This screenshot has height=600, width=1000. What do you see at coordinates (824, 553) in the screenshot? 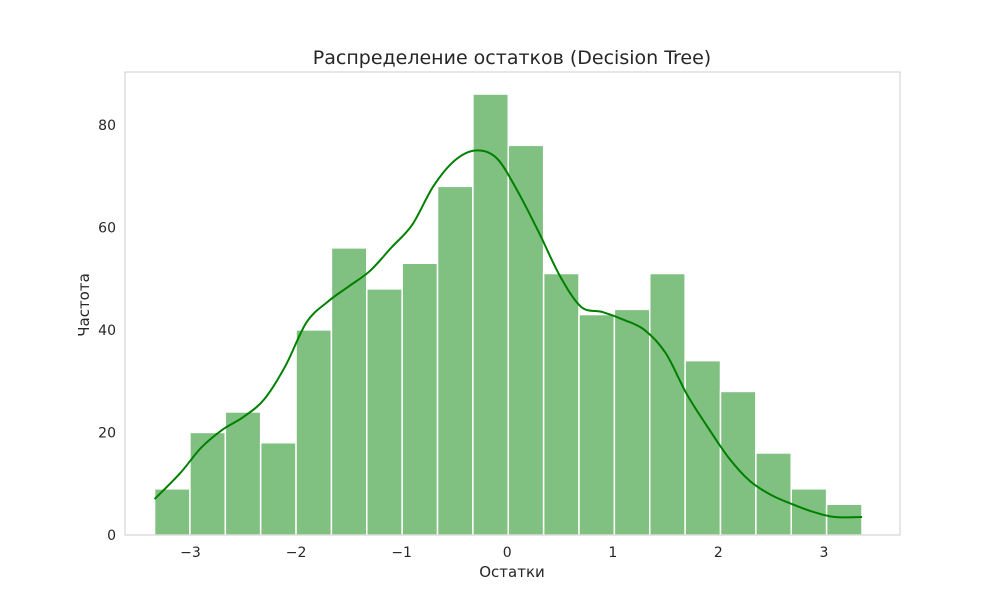
I see `x-tick-label: 3` at bounding box center [824, 553].